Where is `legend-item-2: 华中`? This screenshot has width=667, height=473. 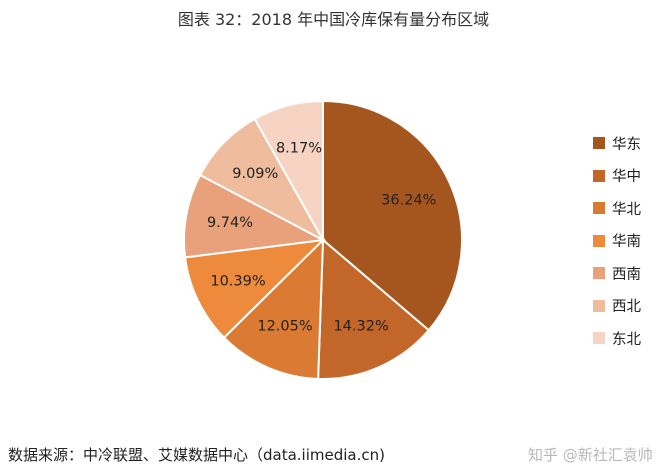
legend-item-2: 华中 is located at coordinates (617, 176).